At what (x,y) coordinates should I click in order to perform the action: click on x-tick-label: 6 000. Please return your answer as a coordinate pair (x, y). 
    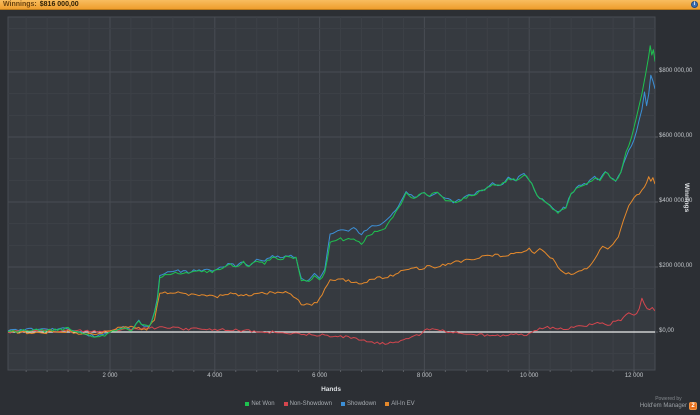
    Looking at the image, I should click on (320, 376).